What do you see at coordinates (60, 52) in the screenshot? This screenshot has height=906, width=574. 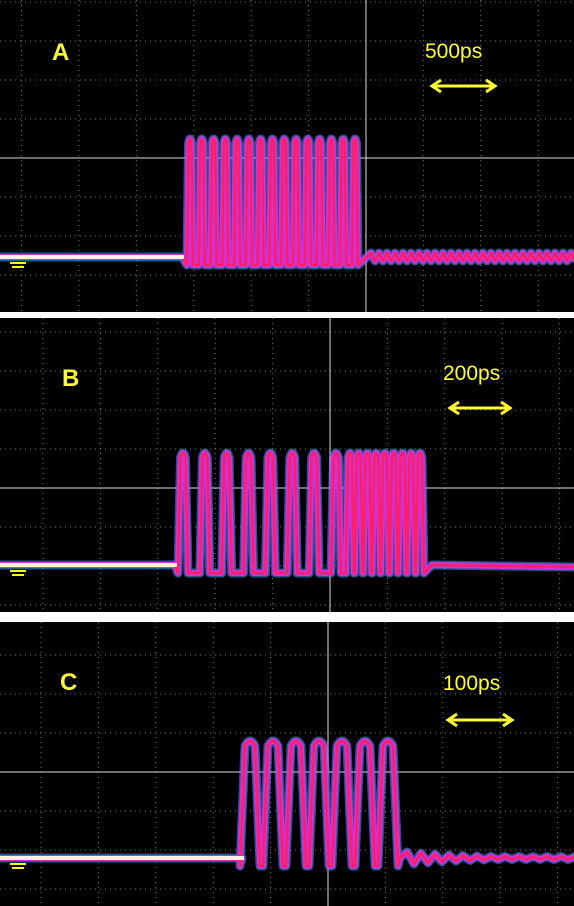 I see `panel-label: A` at bounding box center [60, 52].